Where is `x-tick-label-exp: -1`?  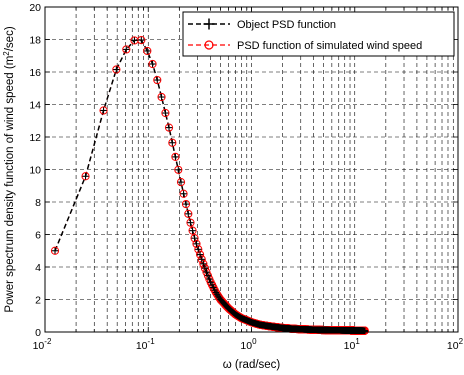
x-tick-label-exp: -1 is located at coordinates (152, 341).